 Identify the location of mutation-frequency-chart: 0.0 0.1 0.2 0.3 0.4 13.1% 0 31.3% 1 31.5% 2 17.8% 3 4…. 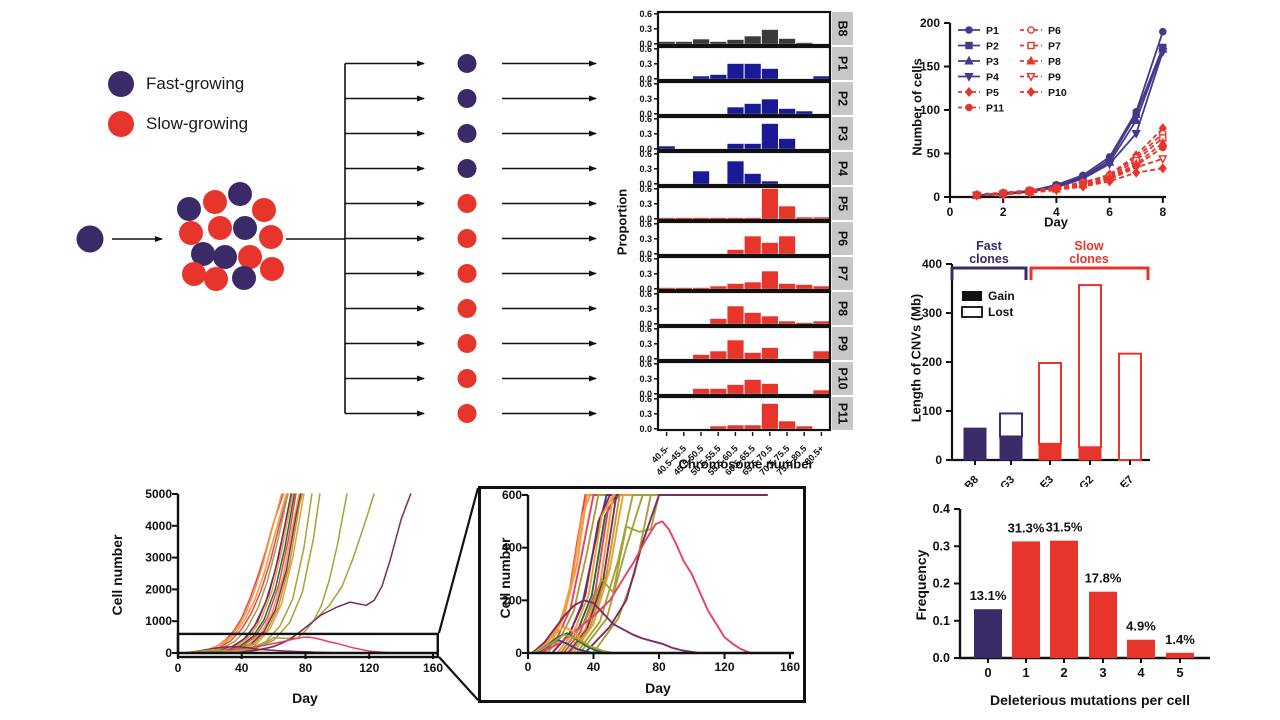
(1071, 591).